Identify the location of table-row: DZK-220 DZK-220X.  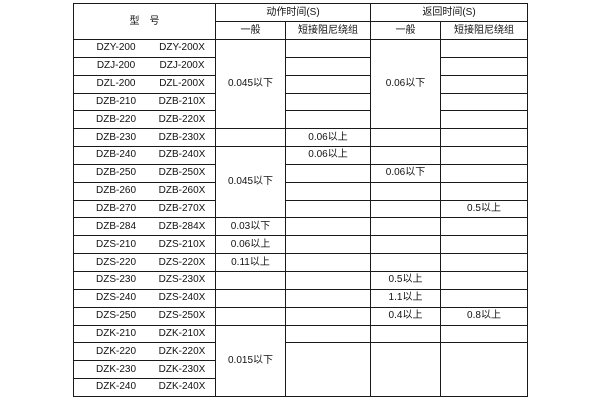
(300, 369).